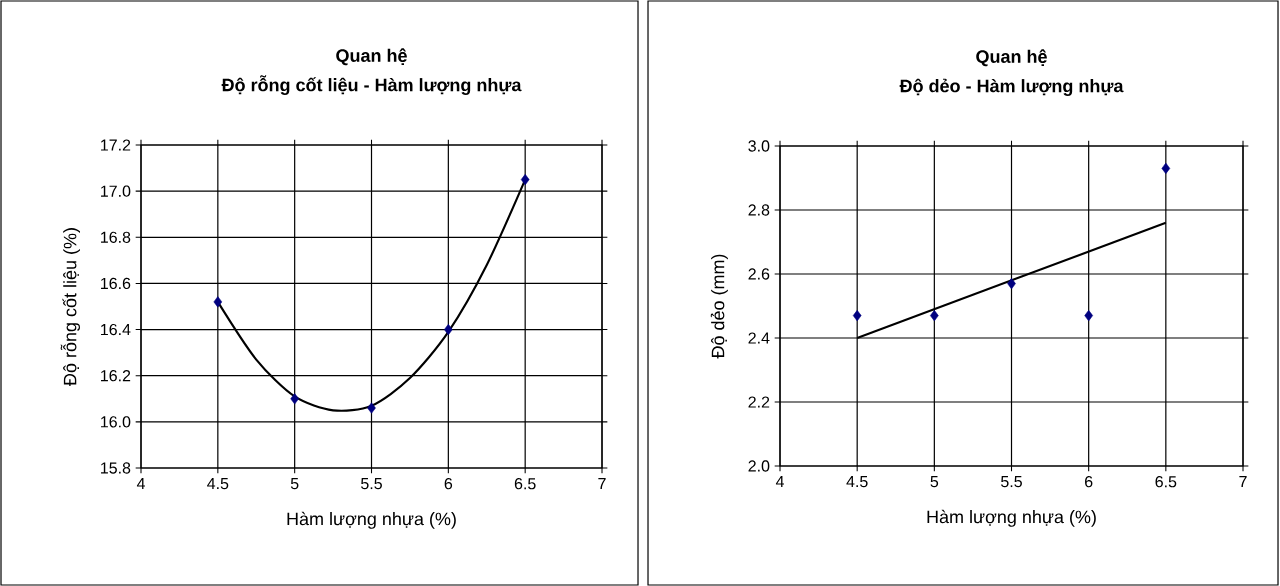  What do you see at coordinates (70, 307) in the screenshot?
I see `y-axis-title: Độ rỗng cốt liệu (%)` at bounding box center [70, 307].